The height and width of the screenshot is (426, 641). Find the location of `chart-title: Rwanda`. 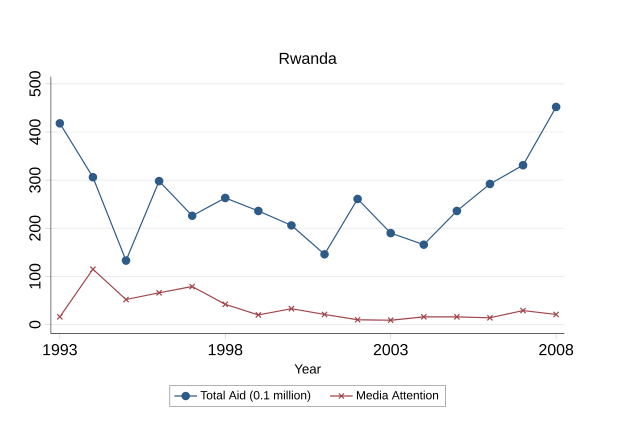

chart-title: Rwanda is located at coordinates (308, 58).